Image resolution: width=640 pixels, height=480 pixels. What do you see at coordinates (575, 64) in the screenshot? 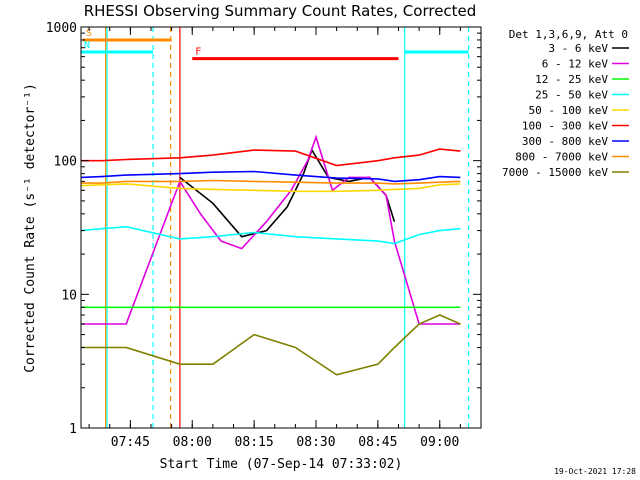
I see `legend-entry-label: 6 - 12 keV` at bounding box center [575, 64].